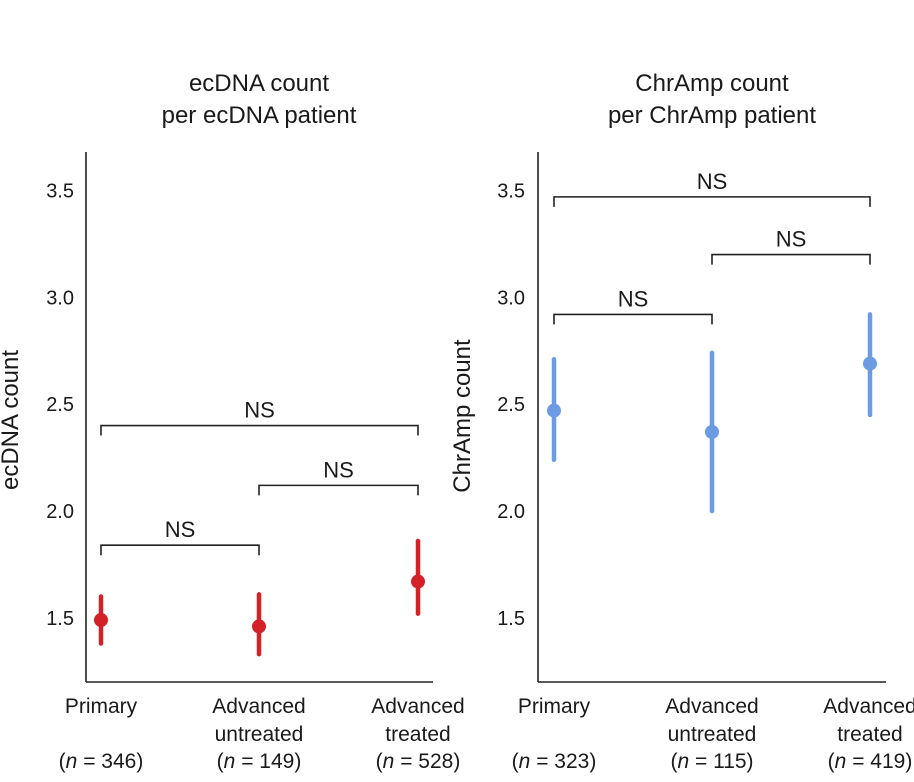 The height and width of the screenshot is (782, 914). Describe the element at coordinates (712, 83) in the screenshot. I see `chart-title-line: ChrAmp count` at that location.